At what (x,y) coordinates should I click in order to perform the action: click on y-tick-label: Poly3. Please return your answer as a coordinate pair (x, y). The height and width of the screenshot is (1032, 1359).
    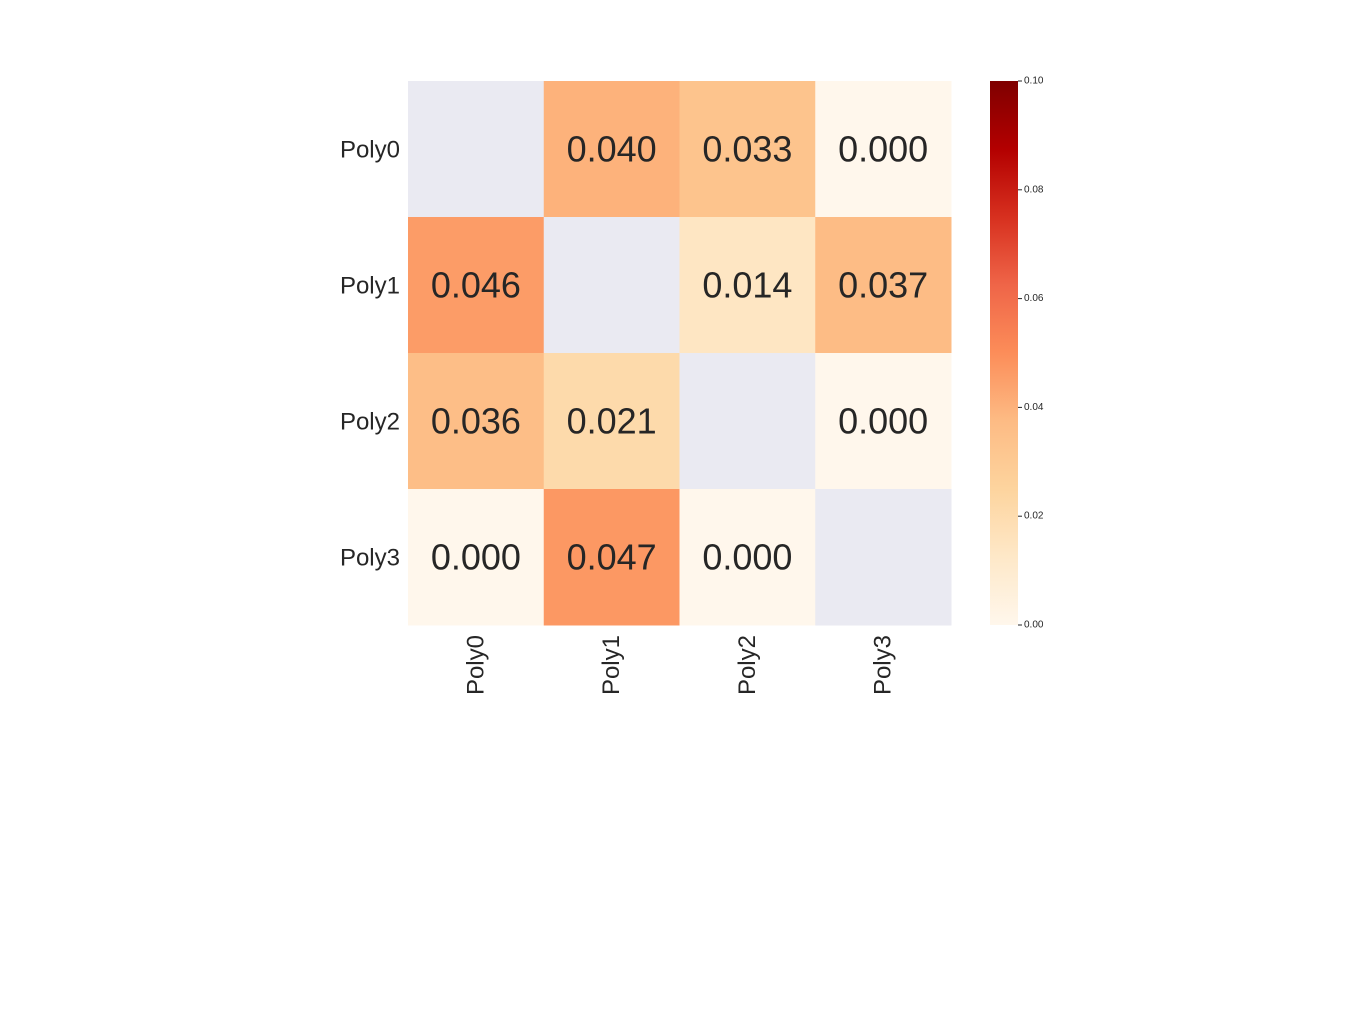
    Looking at the image, I should click on (370, 558).